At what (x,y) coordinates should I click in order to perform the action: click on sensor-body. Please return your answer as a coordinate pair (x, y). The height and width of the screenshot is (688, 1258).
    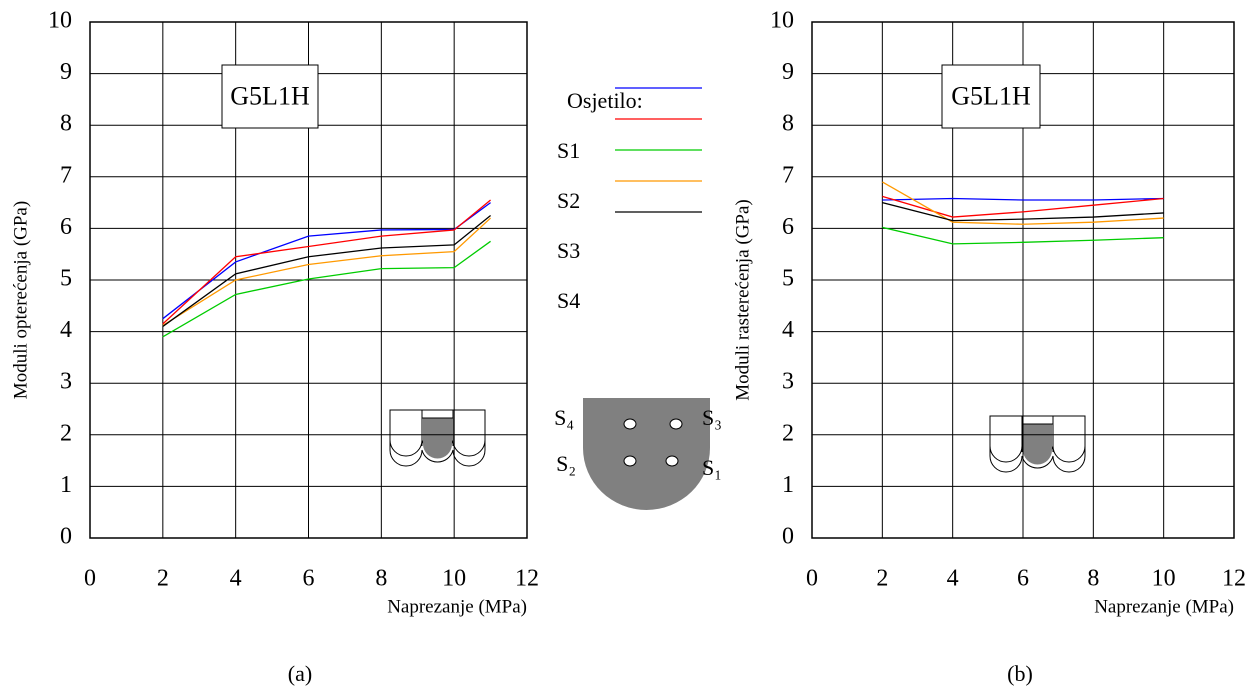
    Looking at the image, I should click on (646, 454).